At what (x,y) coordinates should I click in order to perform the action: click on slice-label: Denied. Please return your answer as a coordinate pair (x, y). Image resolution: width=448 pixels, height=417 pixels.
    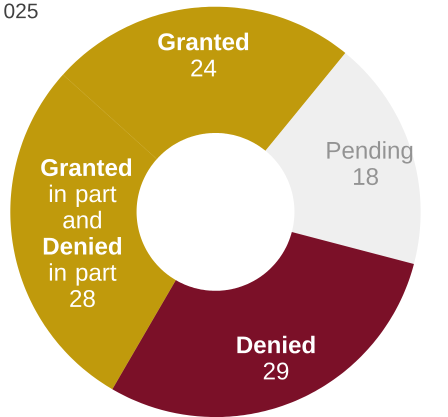
    Looking at the image, I should click on (276, 345).